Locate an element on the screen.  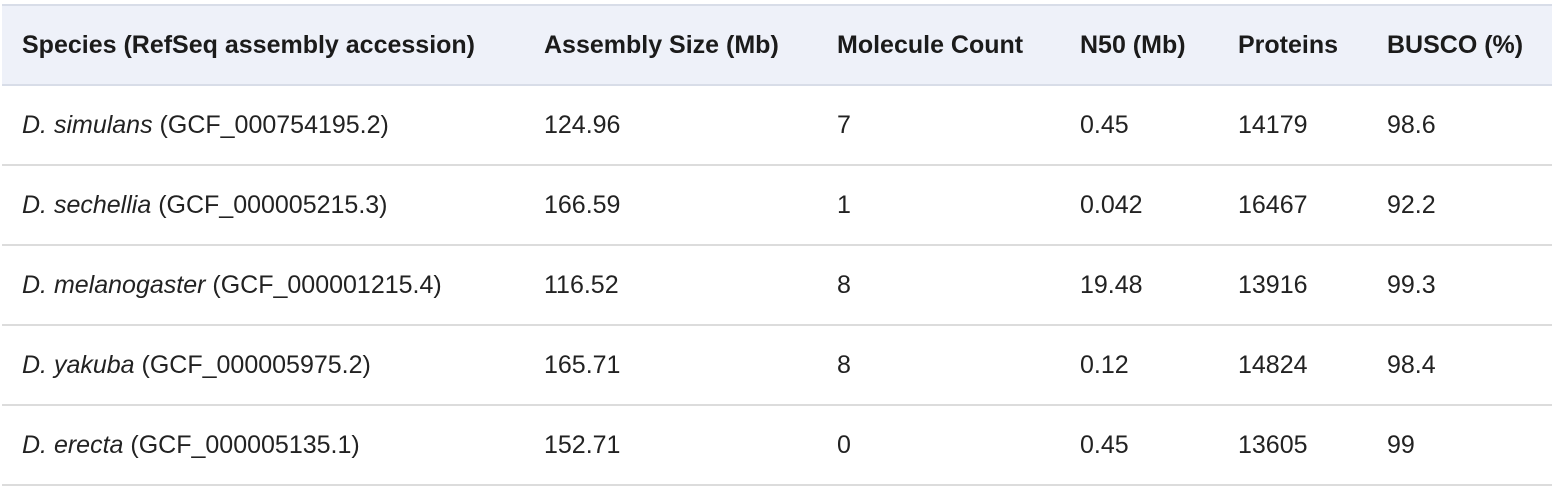
cell-species: D. yakuba (GCF_000005975.2) is located at coordinates (263, 365).